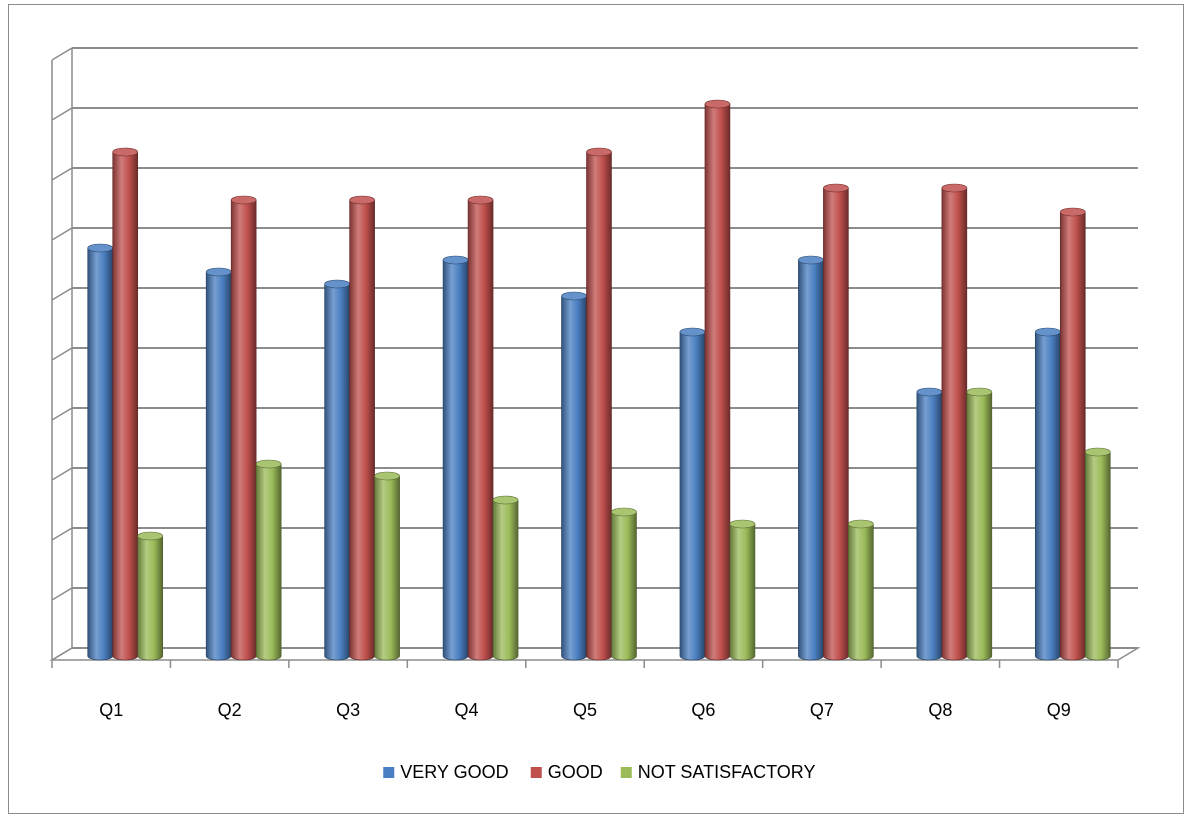 Image resolution: width=1192 pixels, height=818 pixels. What do you see at coordinates (599, 404) in the screenshot?
I see `bar-q5-good` at bounding box center [599, 404].